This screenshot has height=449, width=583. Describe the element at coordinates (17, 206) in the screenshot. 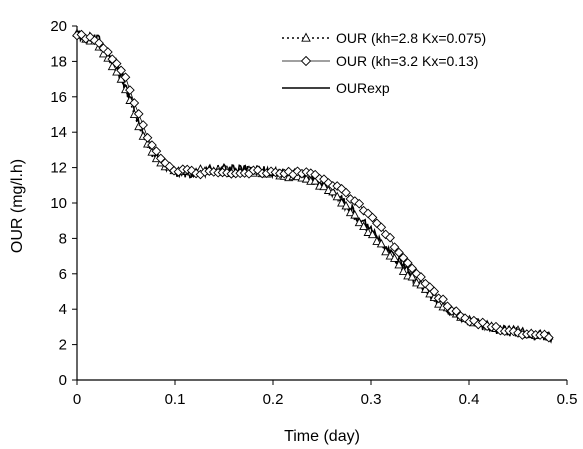

I see `y-axis-title: OUR (mg/l.h)` at that location.